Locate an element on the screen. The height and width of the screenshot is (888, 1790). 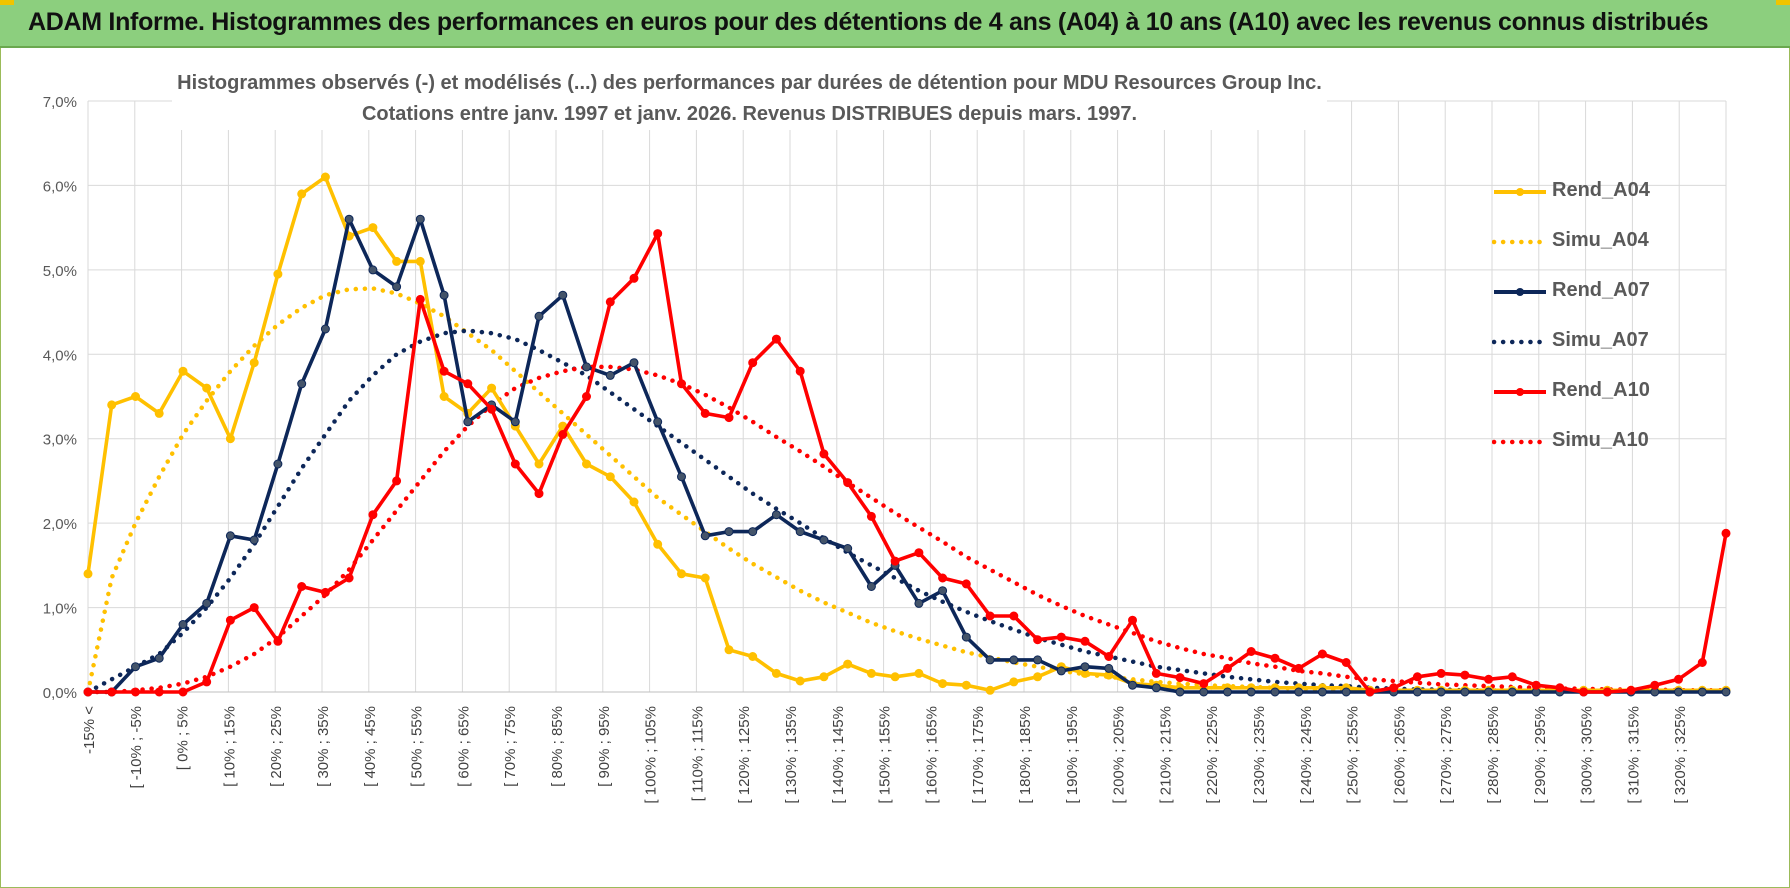
legend-item-simu-a07: Simu_A07 is located at coordinates (1578, 350).